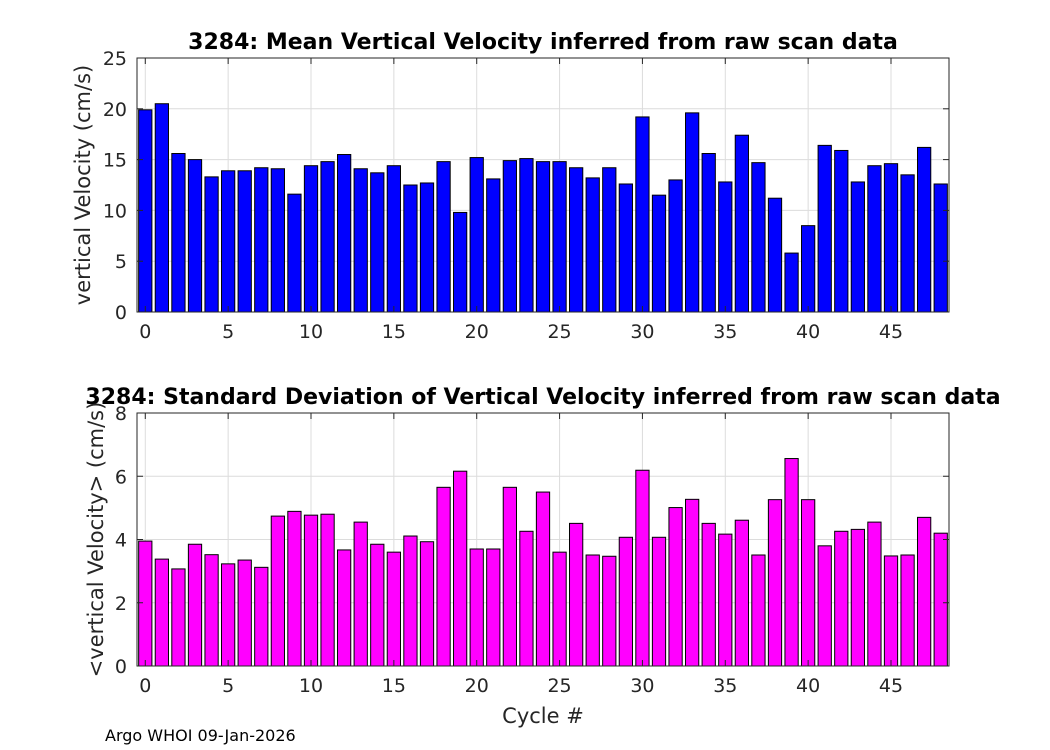 This screenshot has width=1050, height=750. What do you see at coordinates (559, 686) in the screenshot?
I see `chart1-xtick-label: 25` at bounding box center [559, 686].